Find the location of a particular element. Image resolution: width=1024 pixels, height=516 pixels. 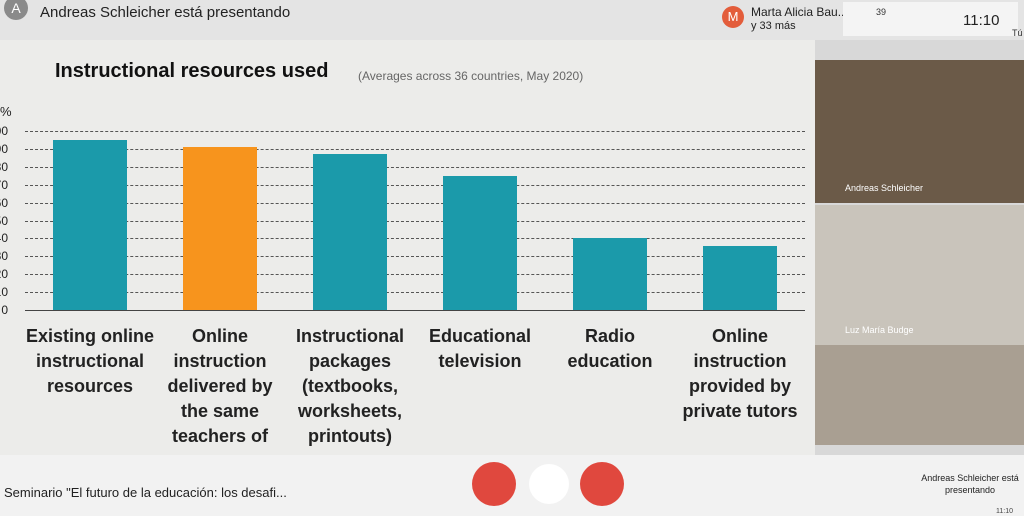

y-tick-label: 40 is located at coordinates (4, 238).